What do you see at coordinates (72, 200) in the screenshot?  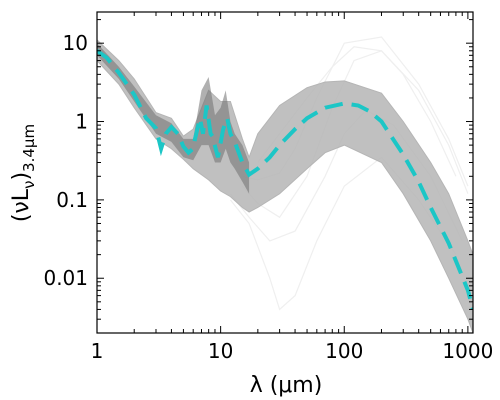 I see `y-tick-label: 0.1` at bounding box center [72, 200].